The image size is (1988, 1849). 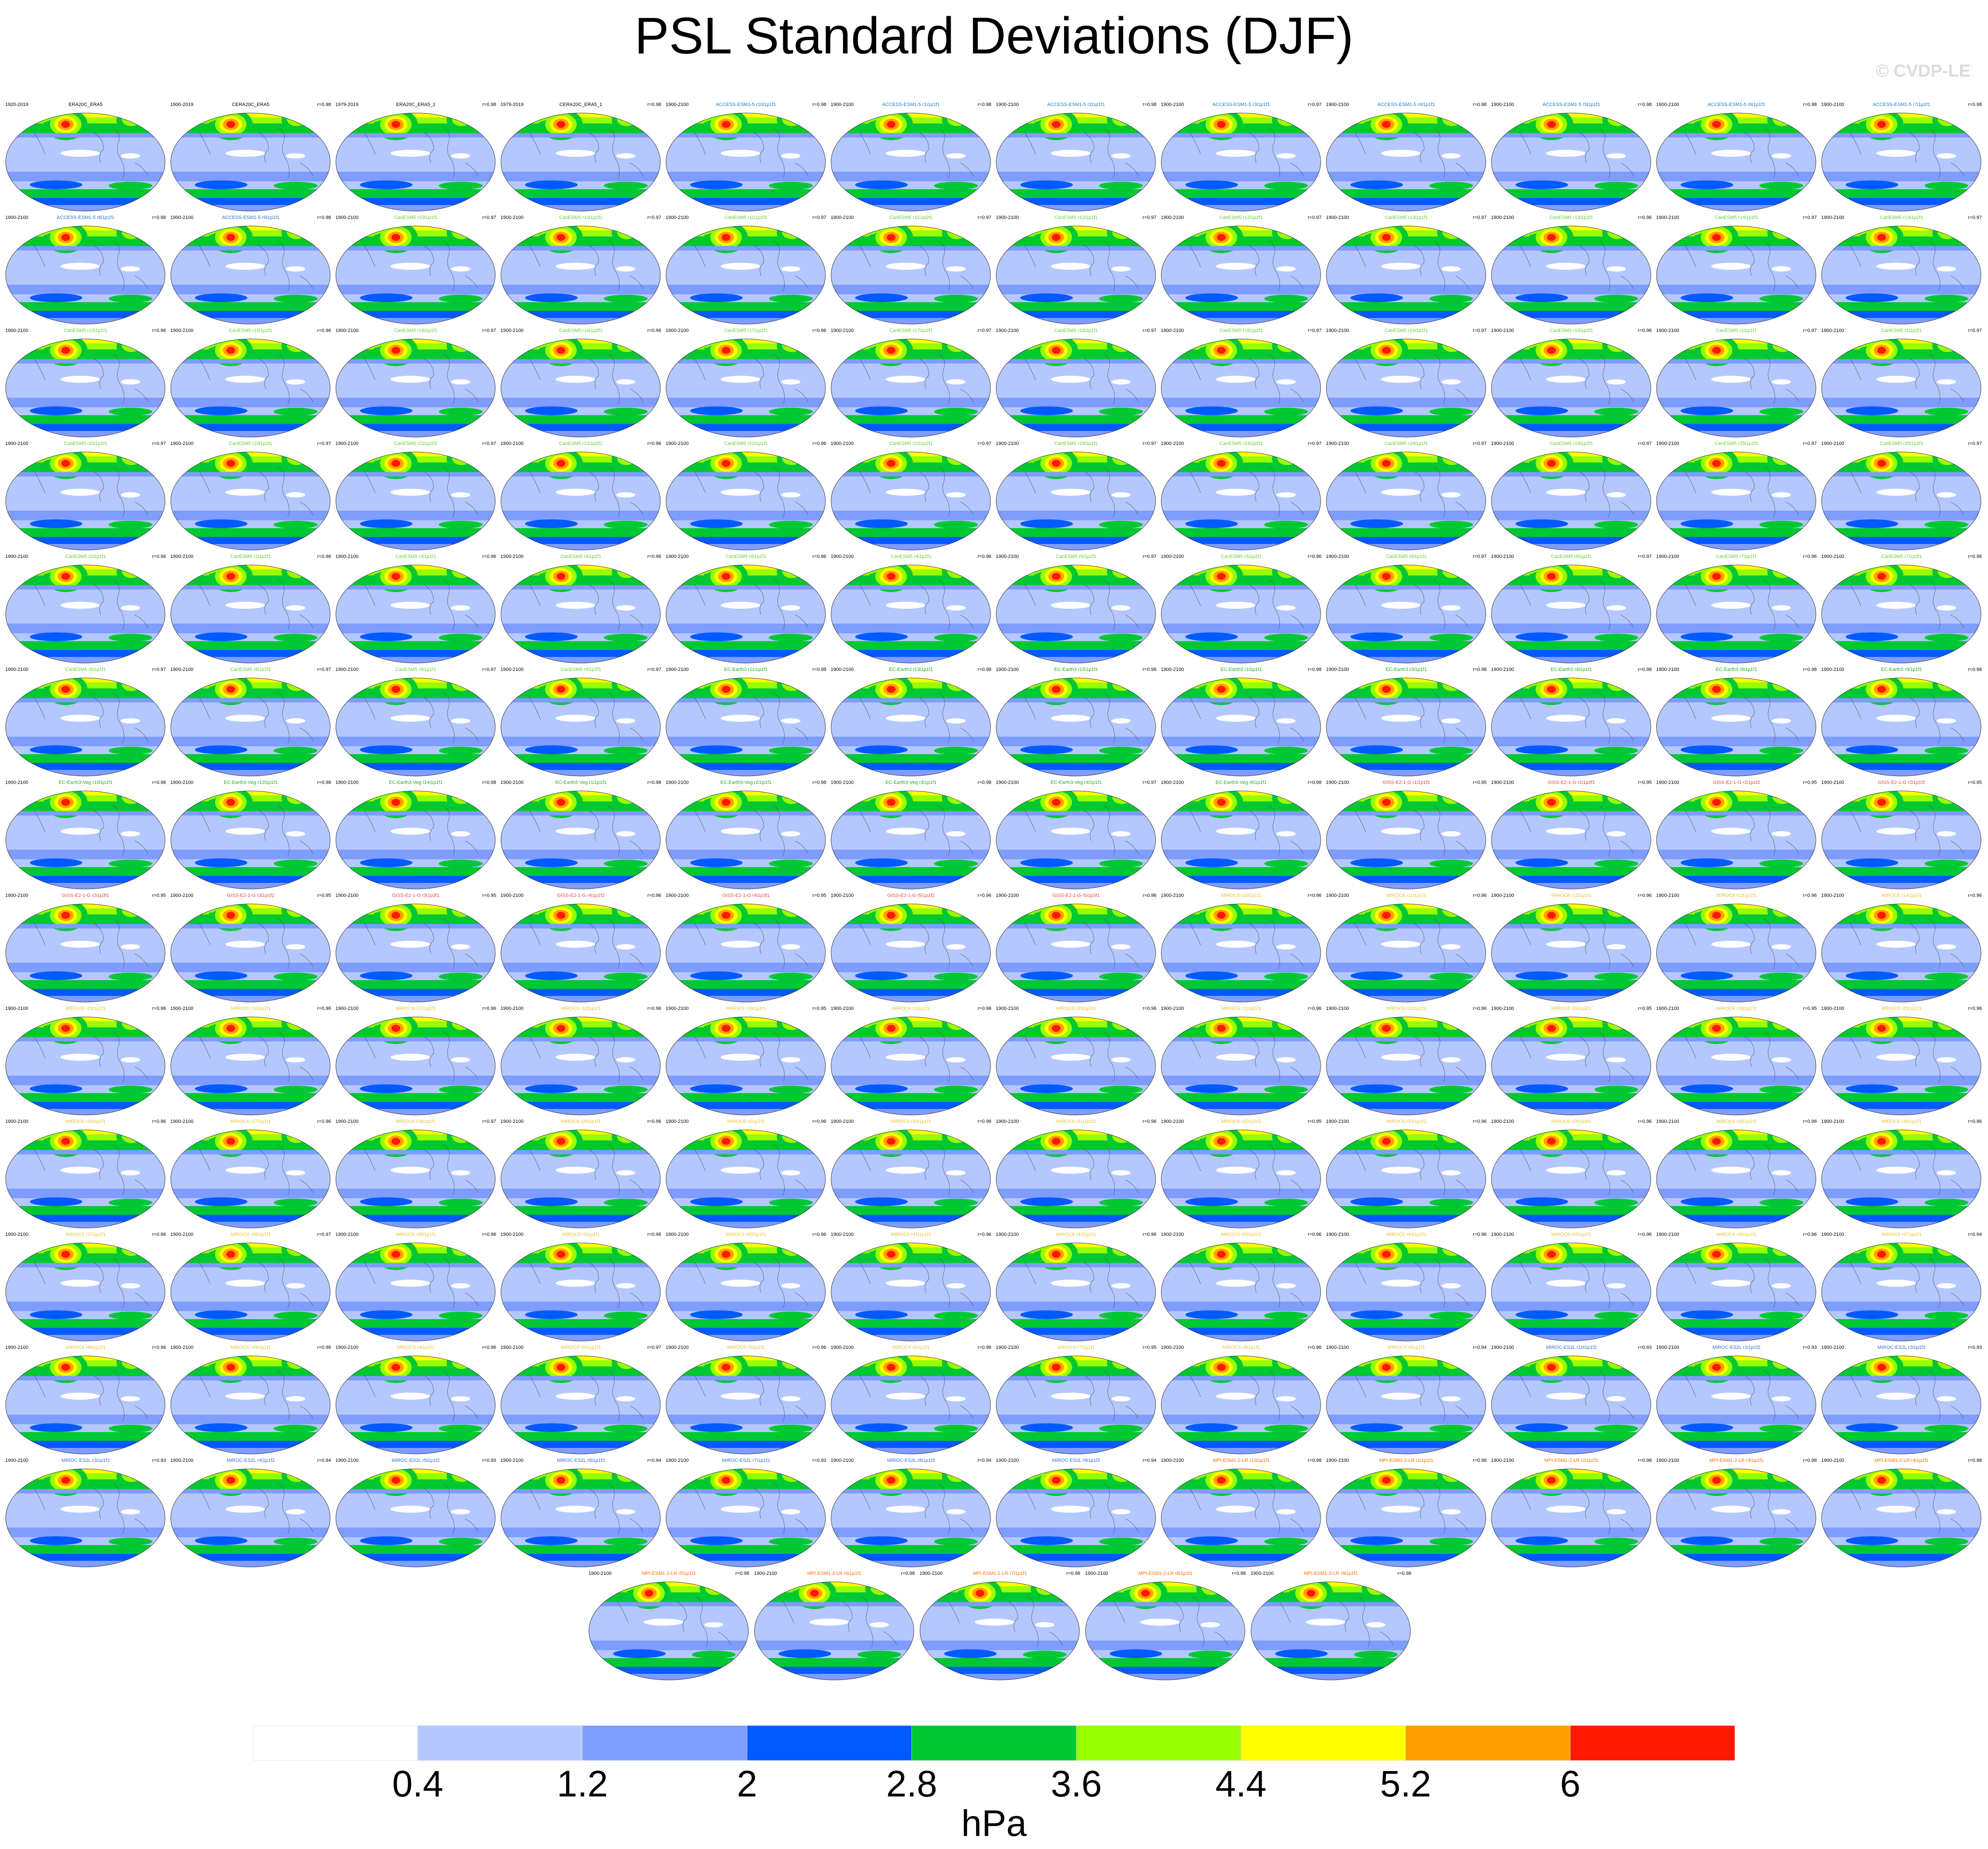 What do you see at coordinates (984, 1460) in the screenshot?
I see `panel-correlation: r=0.94` at bounding box center [984, 1460].